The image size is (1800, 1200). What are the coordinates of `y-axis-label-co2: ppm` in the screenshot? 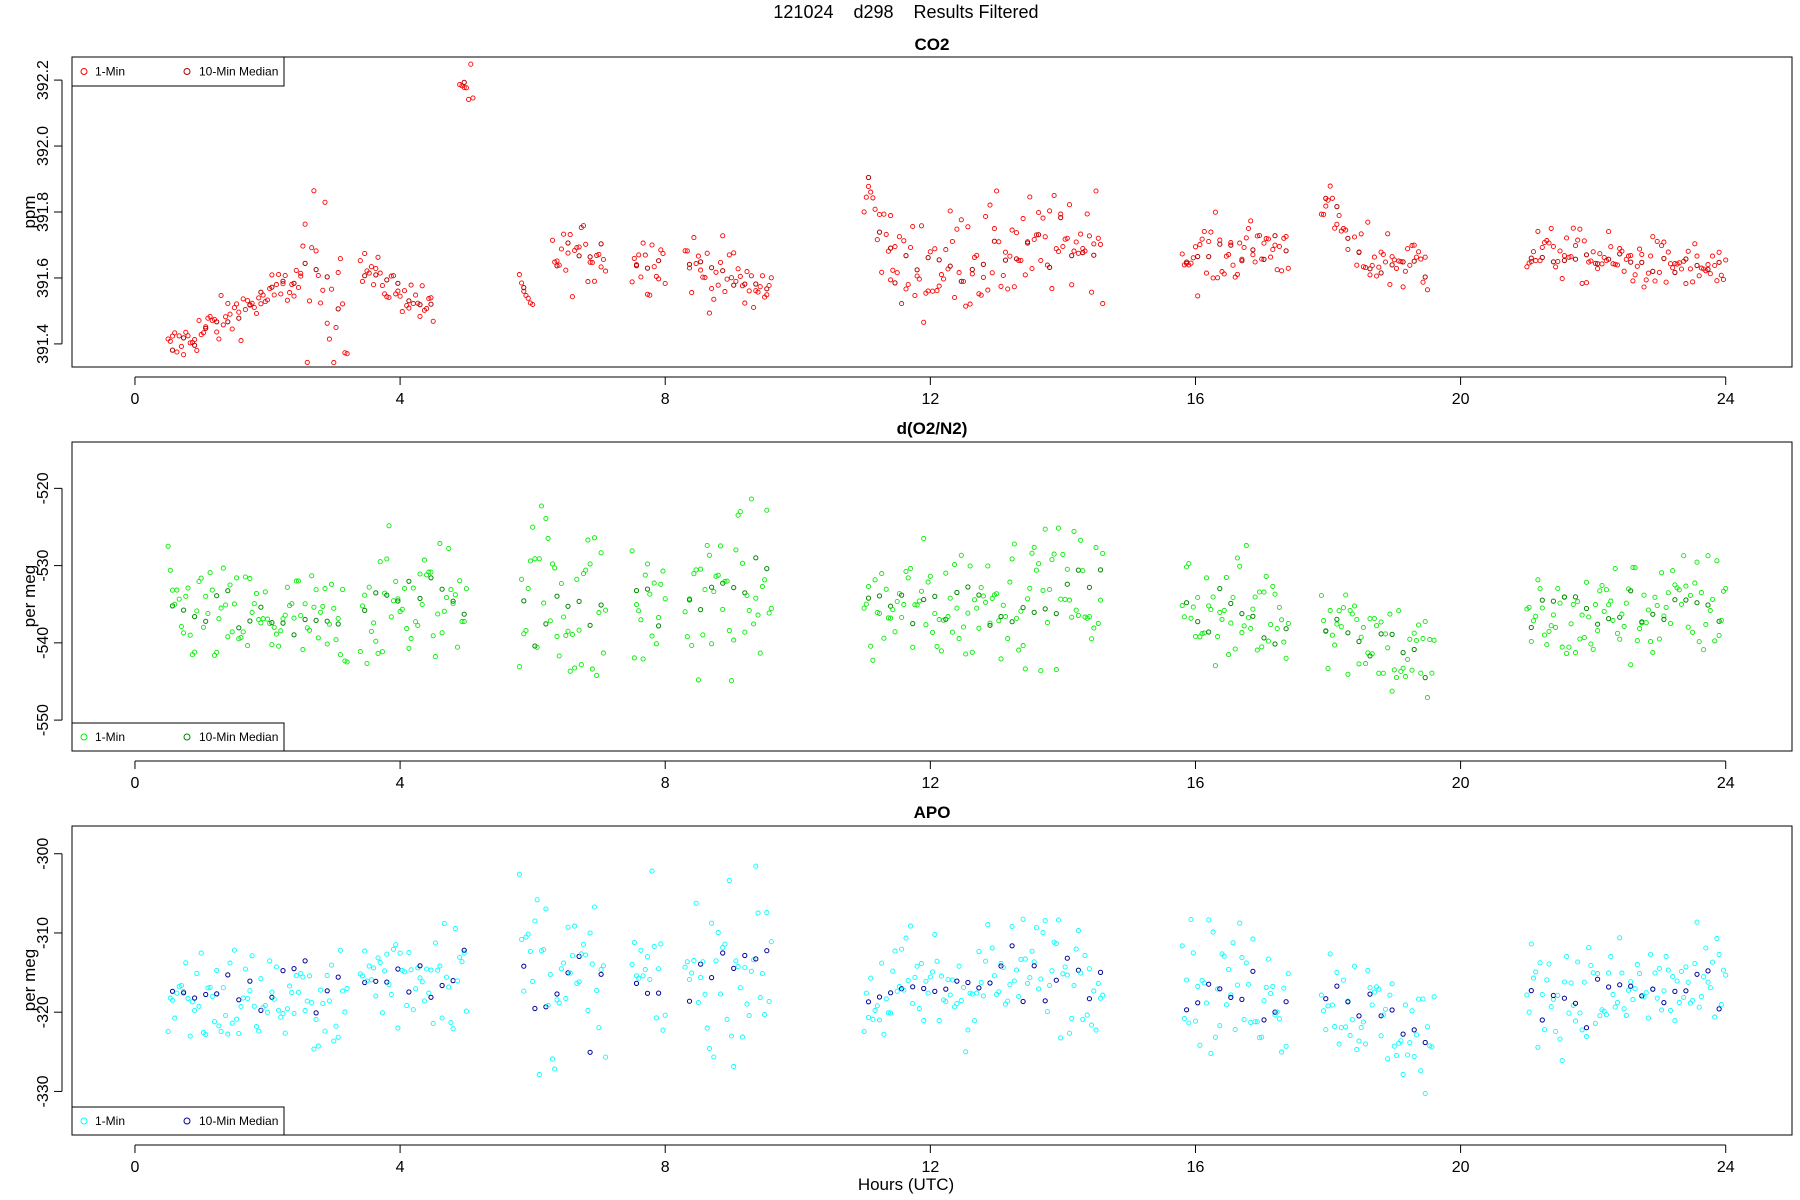 It's located at (29, 211).